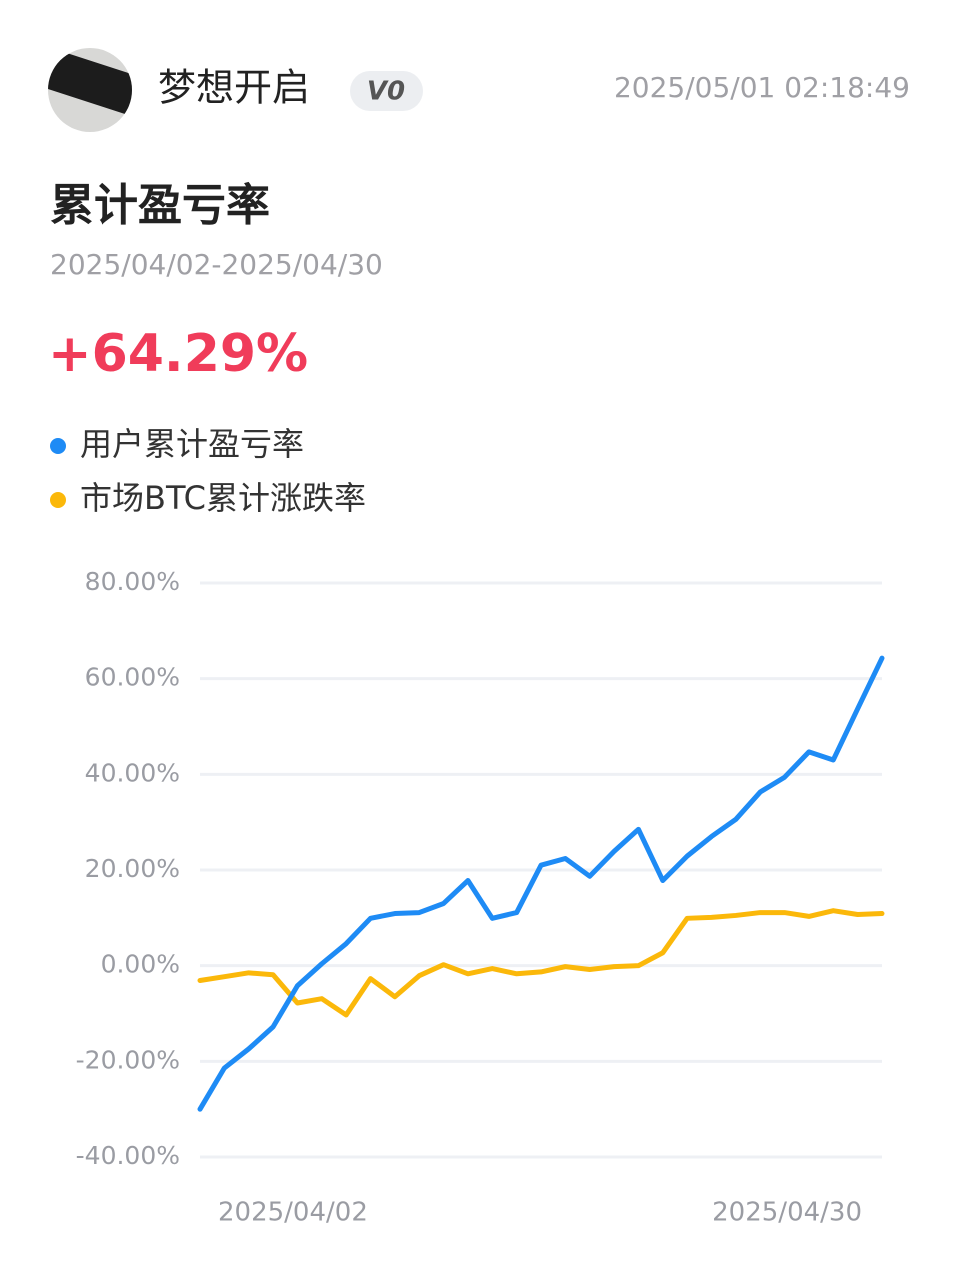 This screenshot has width=960, height=1273. I want to click on badge-bg, so click(386, 91).